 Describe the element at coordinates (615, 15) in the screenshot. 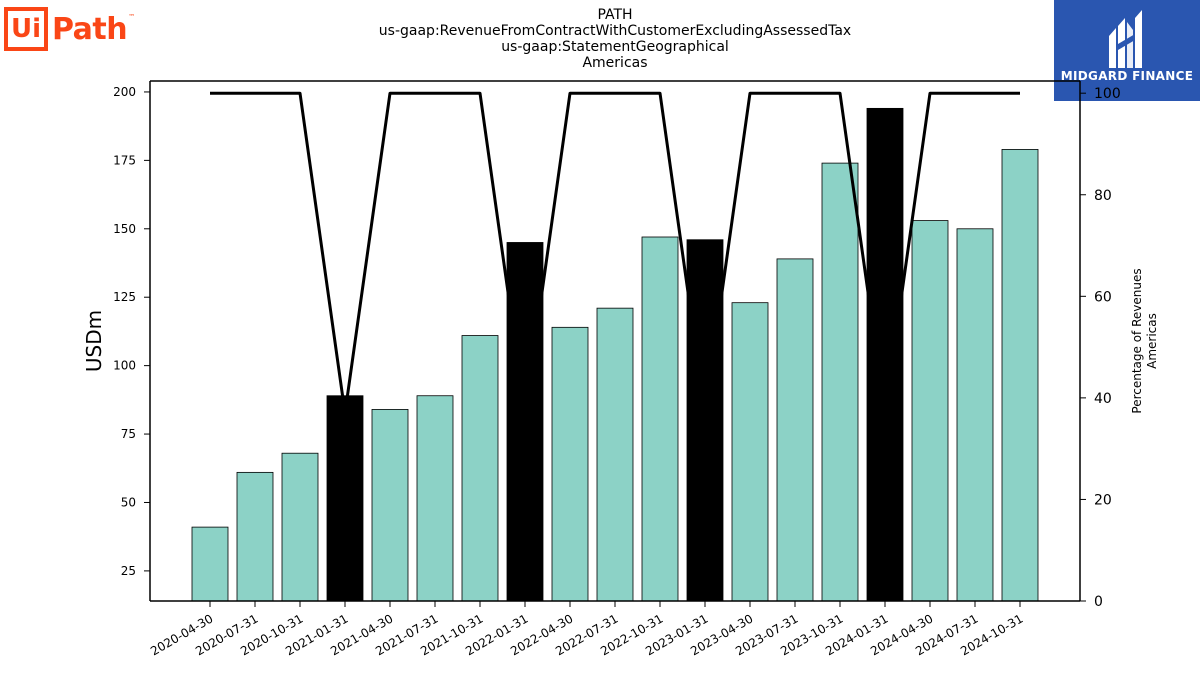

I see `title-line-1: PATH` at that location.